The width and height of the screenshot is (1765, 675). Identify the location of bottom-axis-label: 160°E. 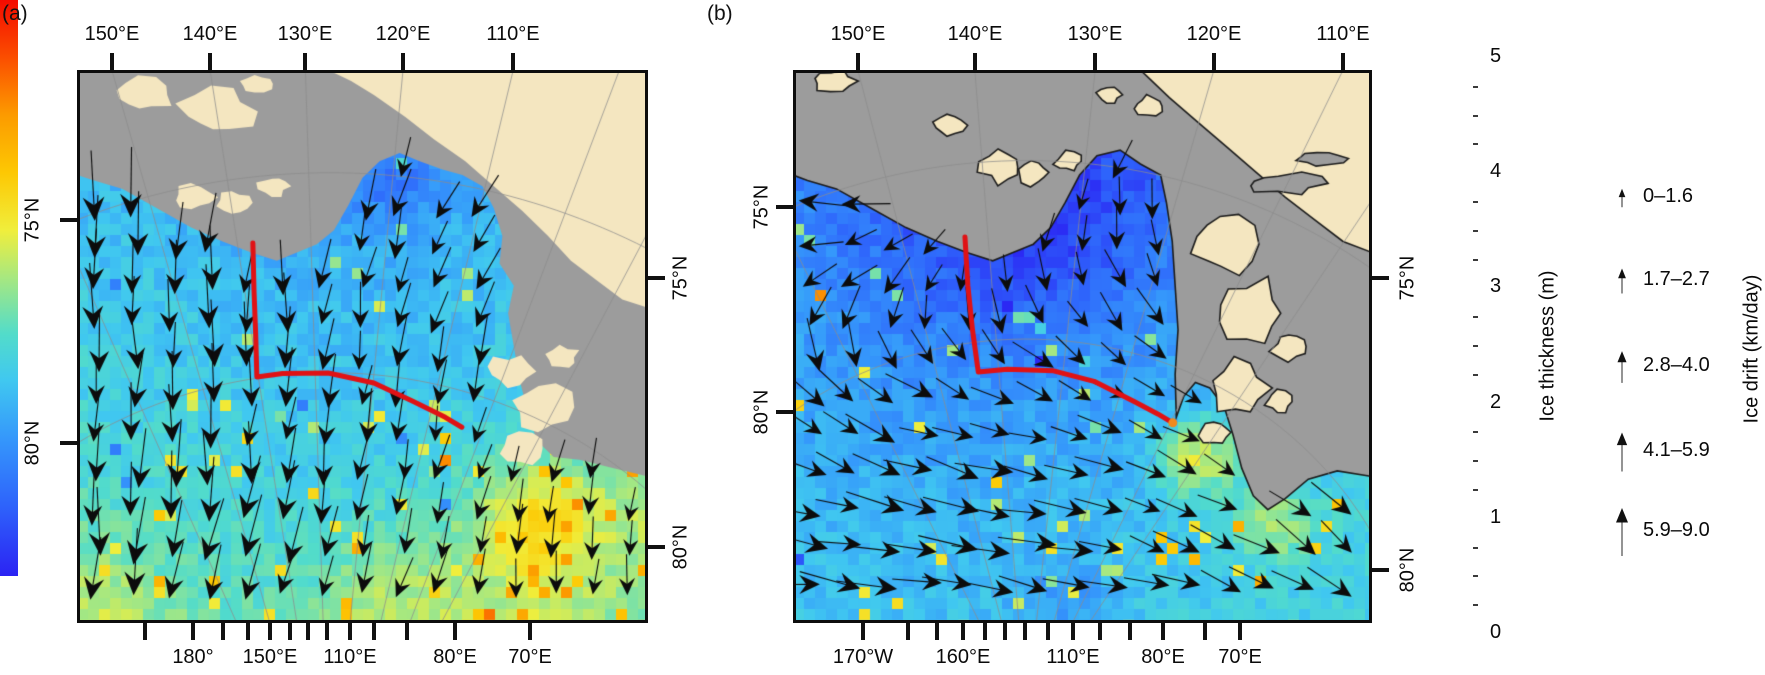
(963, 657).